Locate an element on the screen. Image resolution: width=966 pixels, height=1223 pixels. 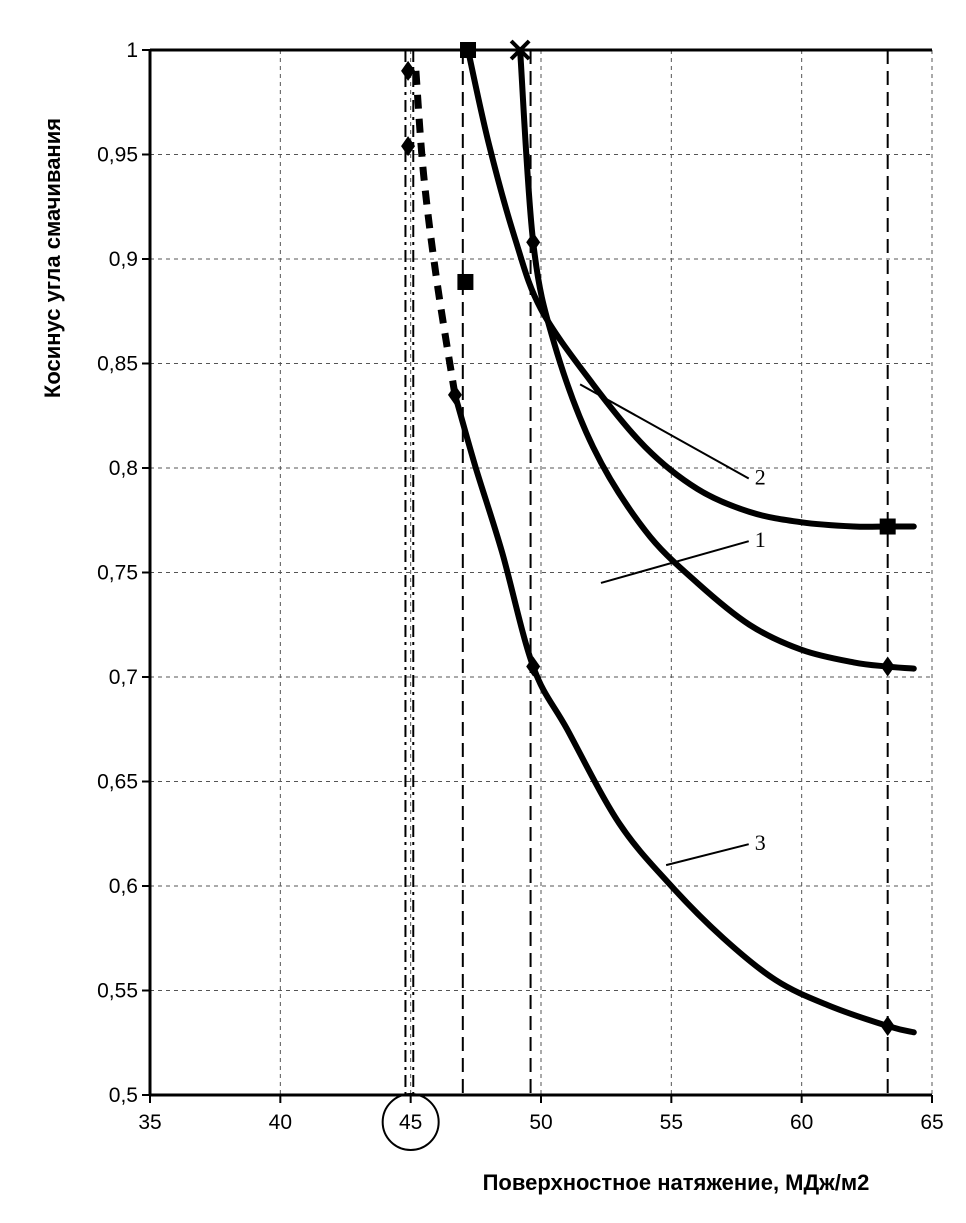
x-tick-label-3: 50 is located at coordinates (540, 1122).